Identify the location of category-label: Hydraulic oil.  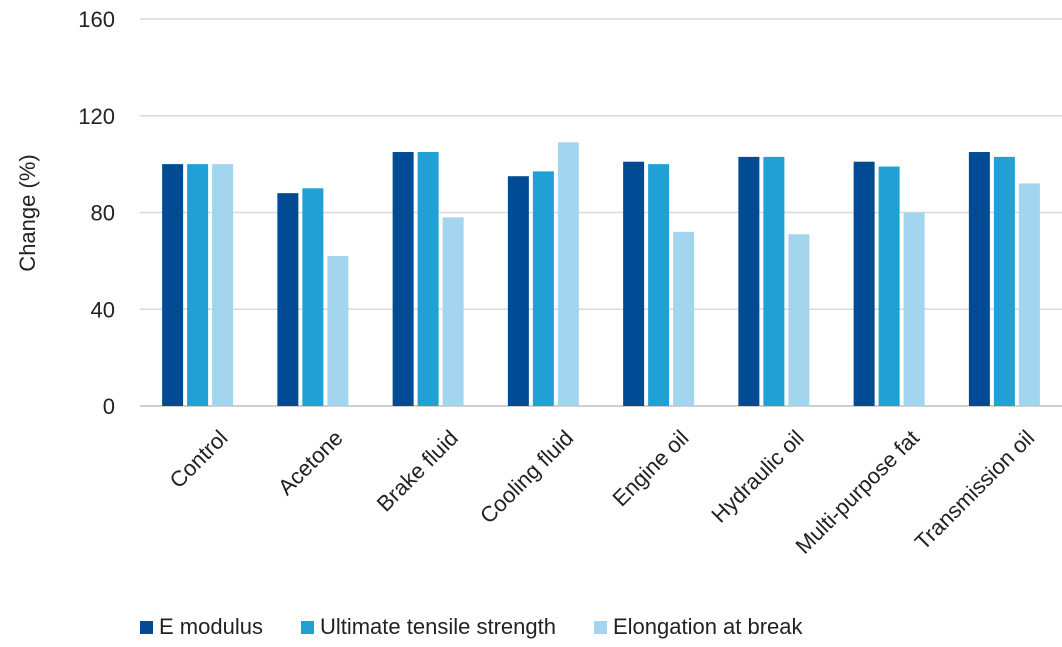
(757, 476).